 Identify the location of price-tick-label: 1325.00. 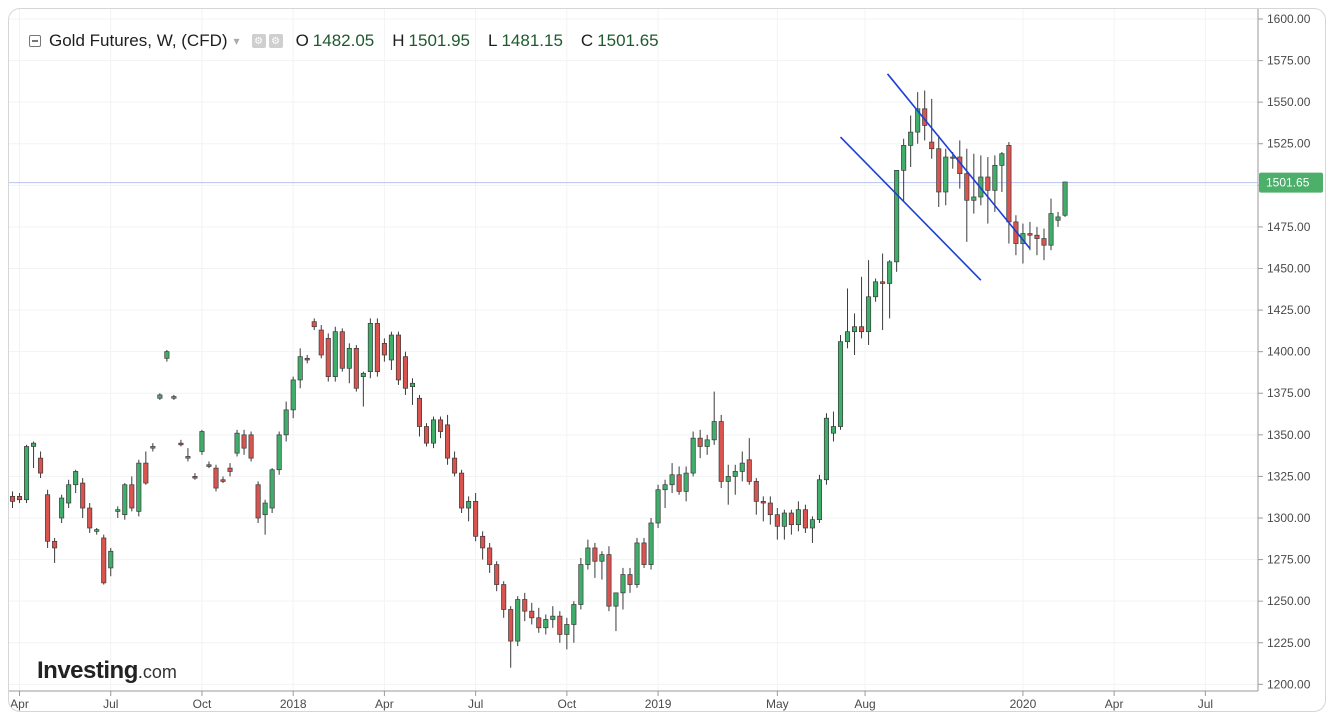
(1289, 476).